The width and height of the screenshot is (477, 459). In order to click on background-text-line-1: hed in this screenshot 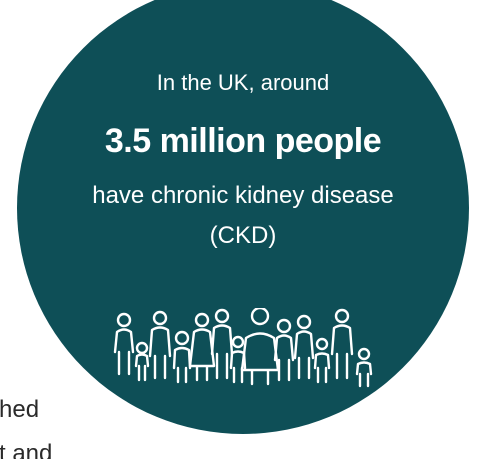, I will do `click(20, 409)`.